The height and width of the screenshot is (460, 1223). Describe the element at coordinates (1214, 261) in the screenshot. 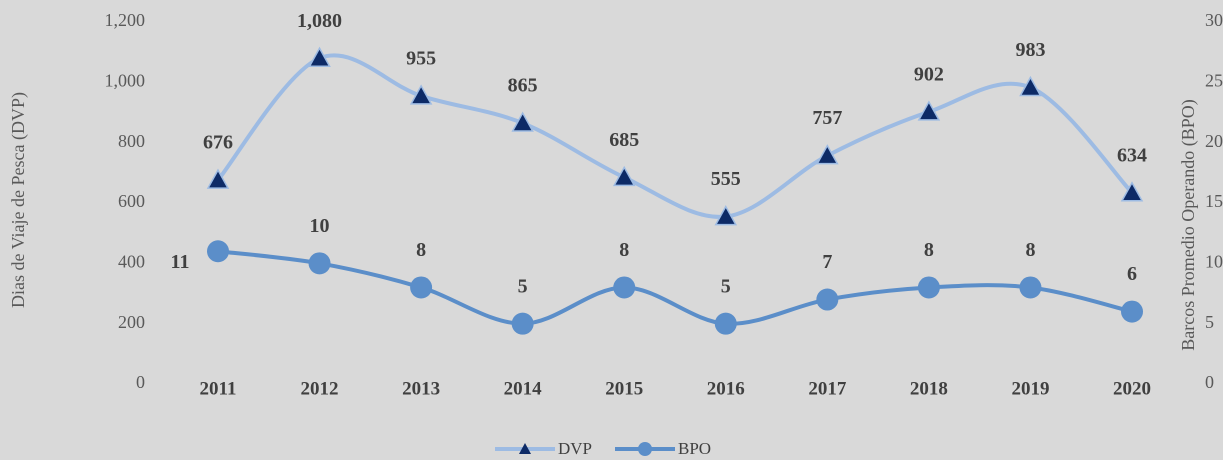

I see `y2-tick-label: 10` at that location.